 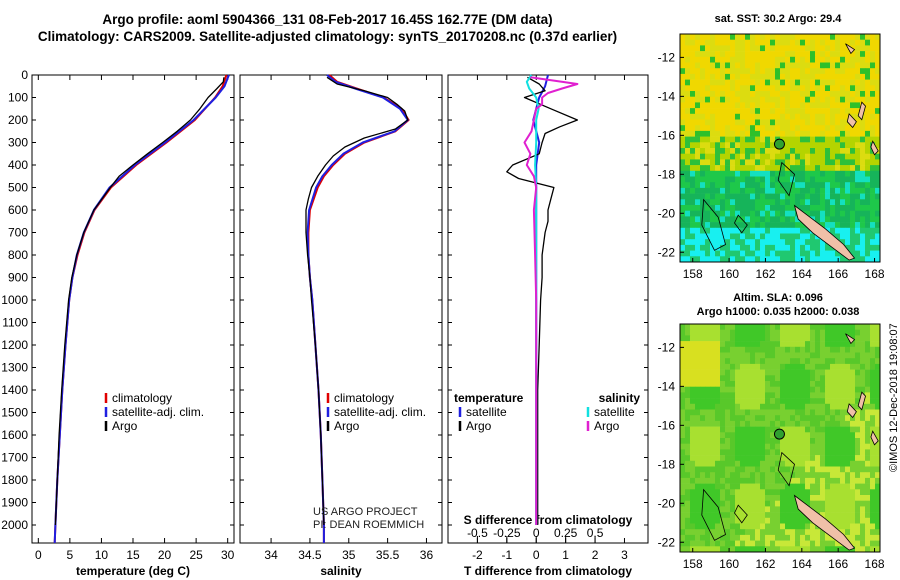 I want to click on vanuatu-island, so click(x=861, y=111).